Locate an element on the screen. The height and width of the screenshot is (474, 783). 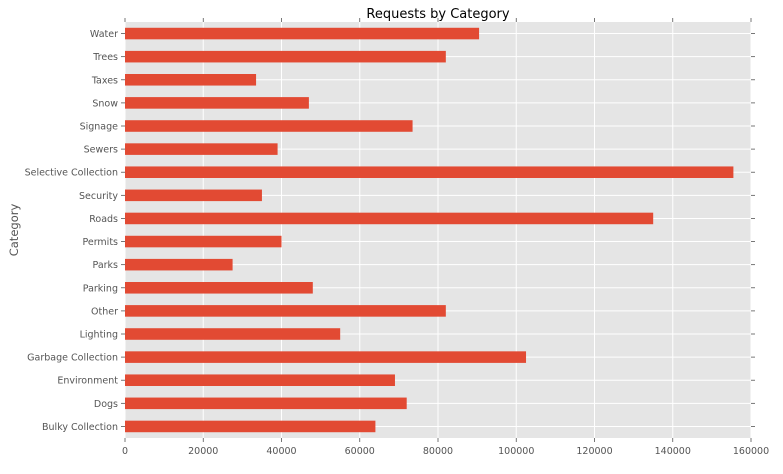
x-tick-label: 0 is located at coordinates (125, 451).